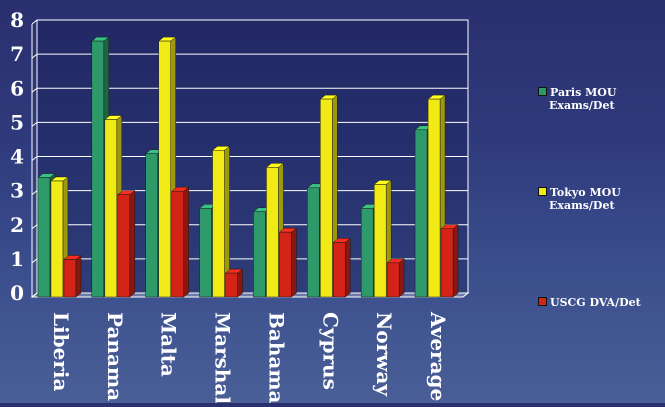 The width and height of the screenshot is (665, 407). Describe the element at coordinates (17, 54) in the screenshot. I see `y-tick-label: 7` at that location.